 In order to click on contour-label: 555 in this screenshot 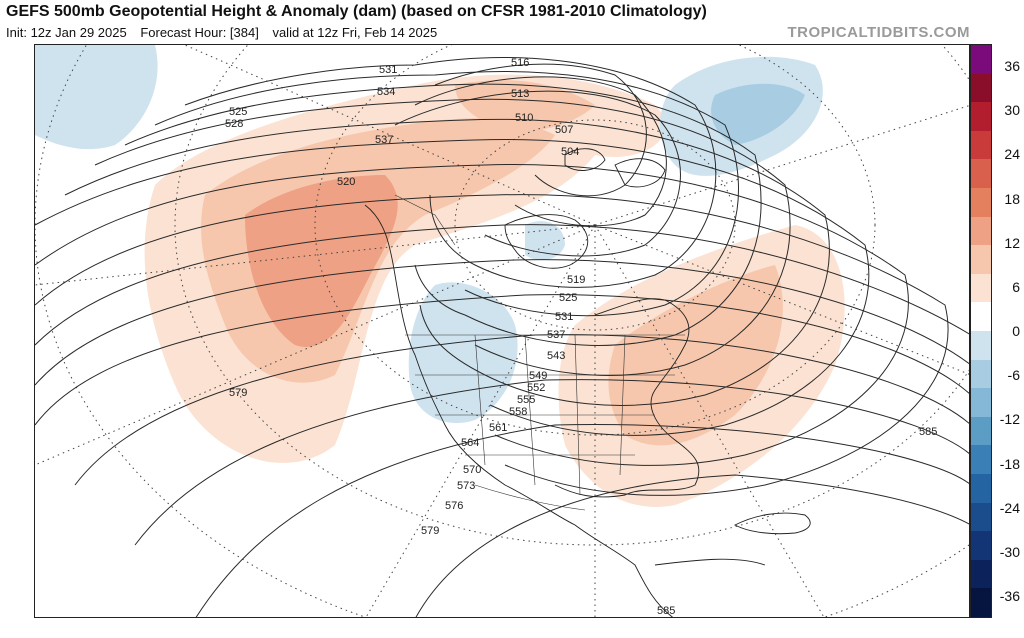, I will do `click(526, 400)`.